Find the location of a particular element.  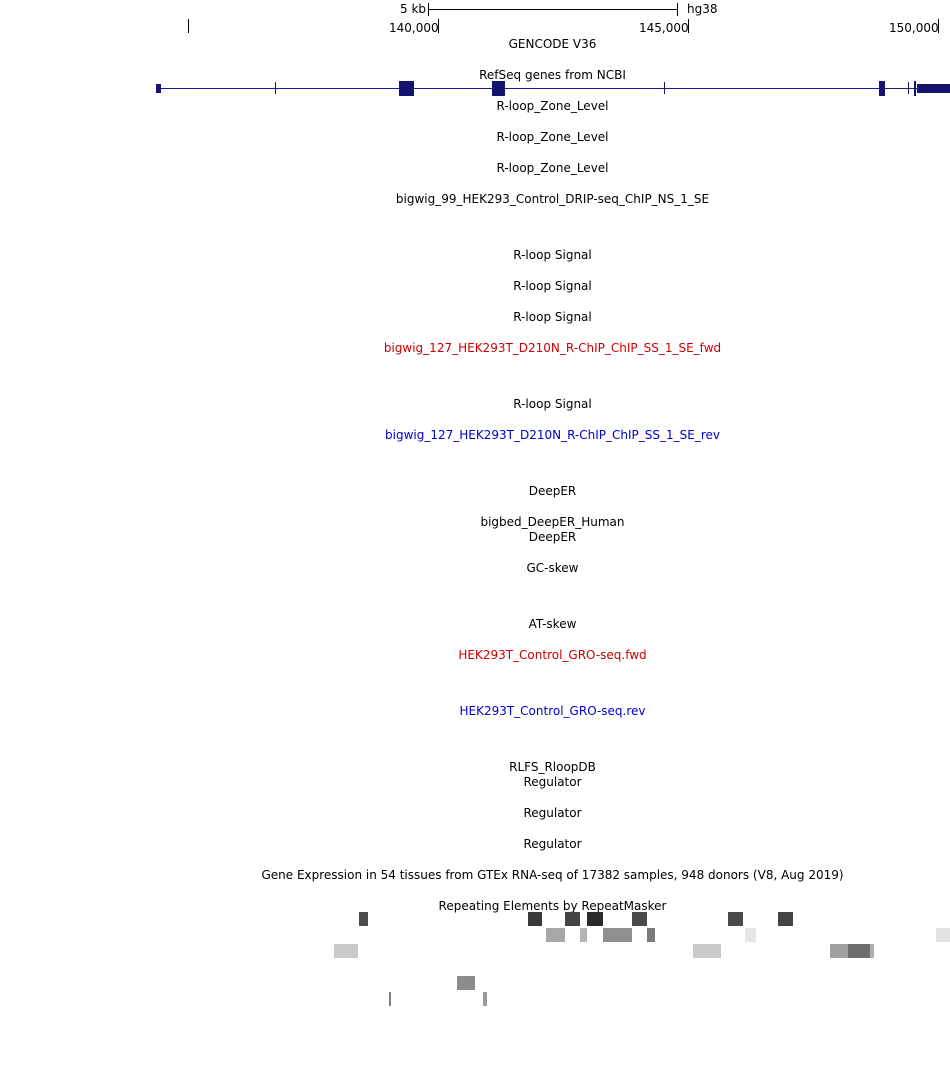

track-label-deeper-2: DeepER is located at coordinates (552, 537).